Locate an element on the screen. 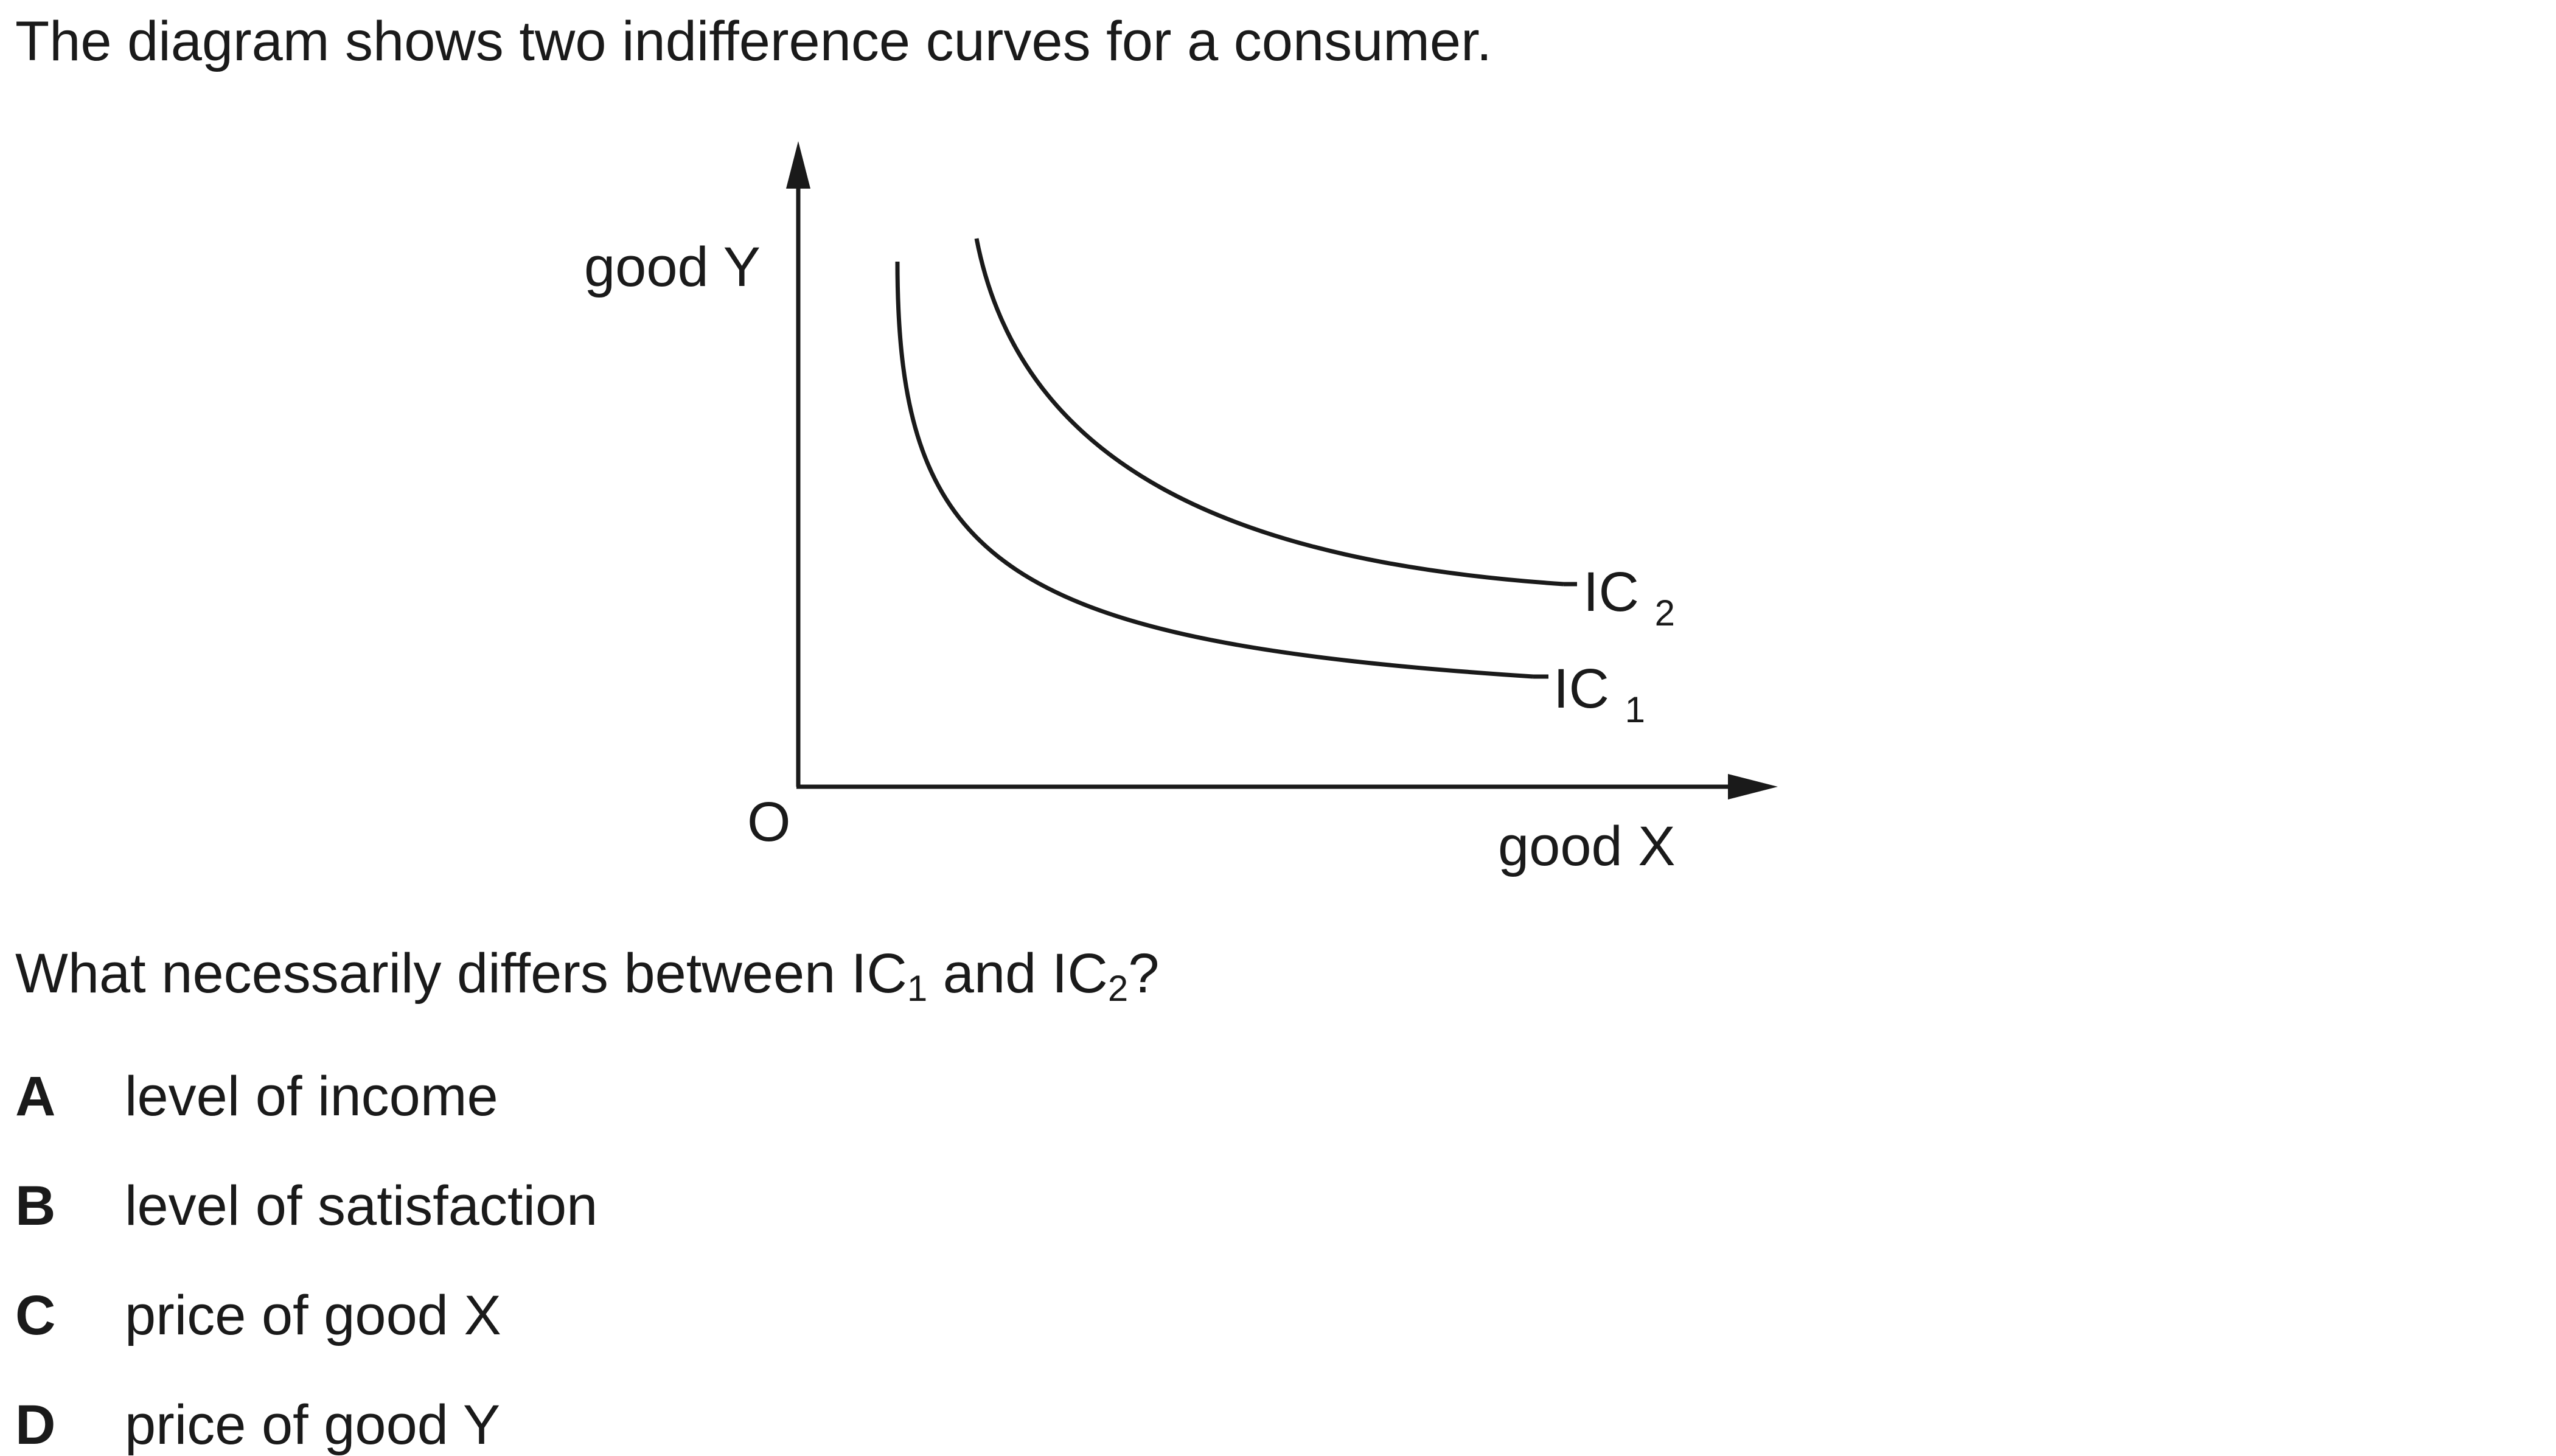 The width and height of the screenshot is (2556, 1456). ic2-label-main: IC is located at coordinates (1611, 592).